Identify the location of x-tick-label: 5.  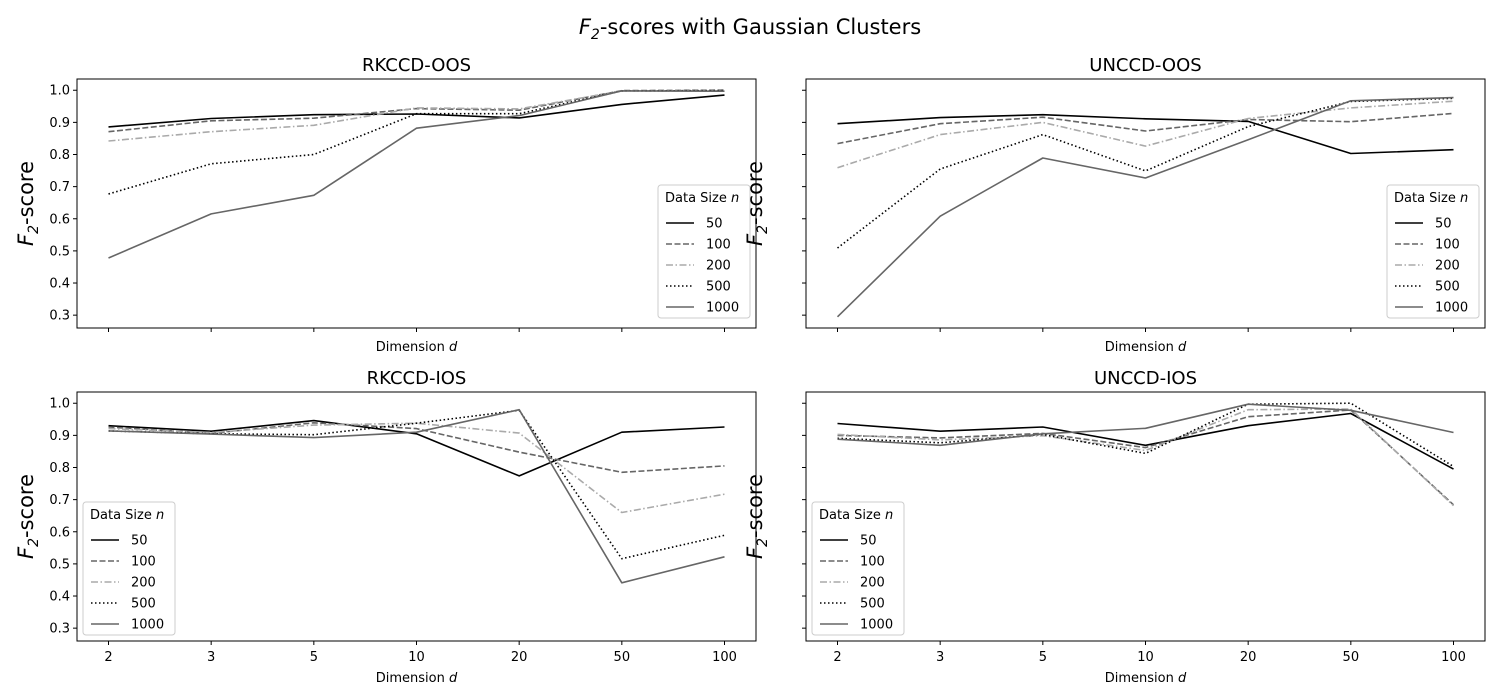
(1043, 657).